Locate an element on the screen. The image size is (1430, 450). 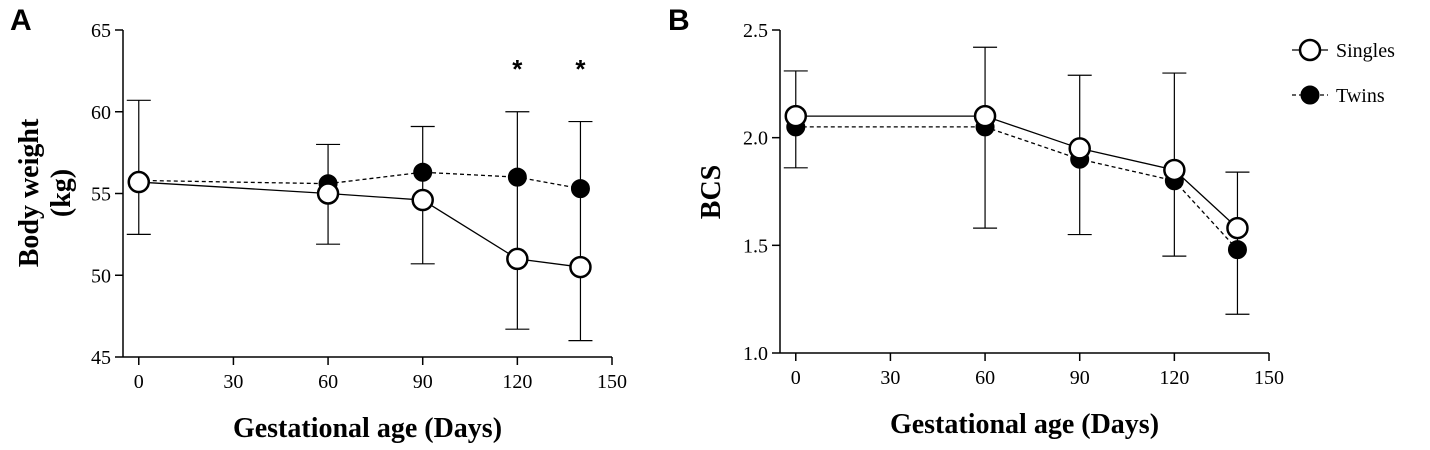
y-axis-title: Body weight is located at coordinates (29, 192).